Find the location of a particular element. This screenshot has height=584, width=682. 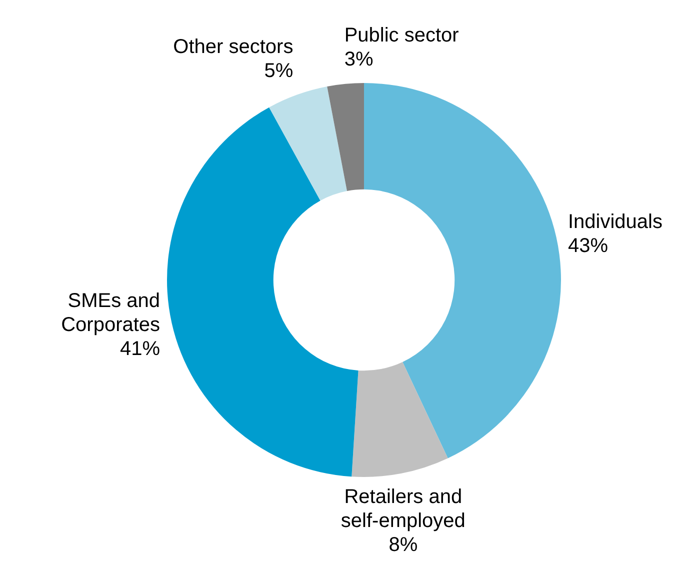

slice-label: Public sector is located at coordinates (402, 35).